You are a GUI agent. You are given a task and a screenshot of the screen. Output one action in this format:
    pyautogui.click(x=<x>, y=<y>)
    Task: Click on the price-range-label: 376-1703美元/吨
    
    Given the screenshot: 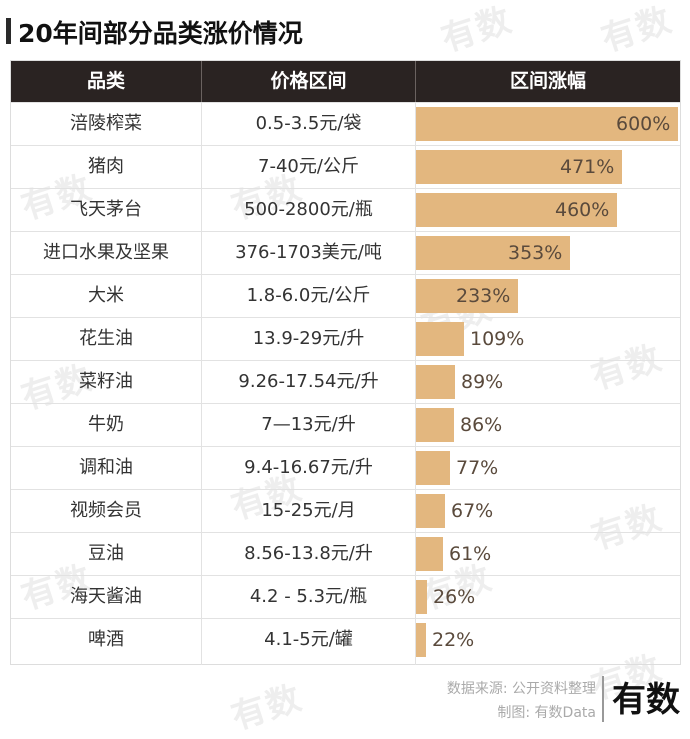 What is the action you would take?
    pyautogui.click(x=308, y=252)
    